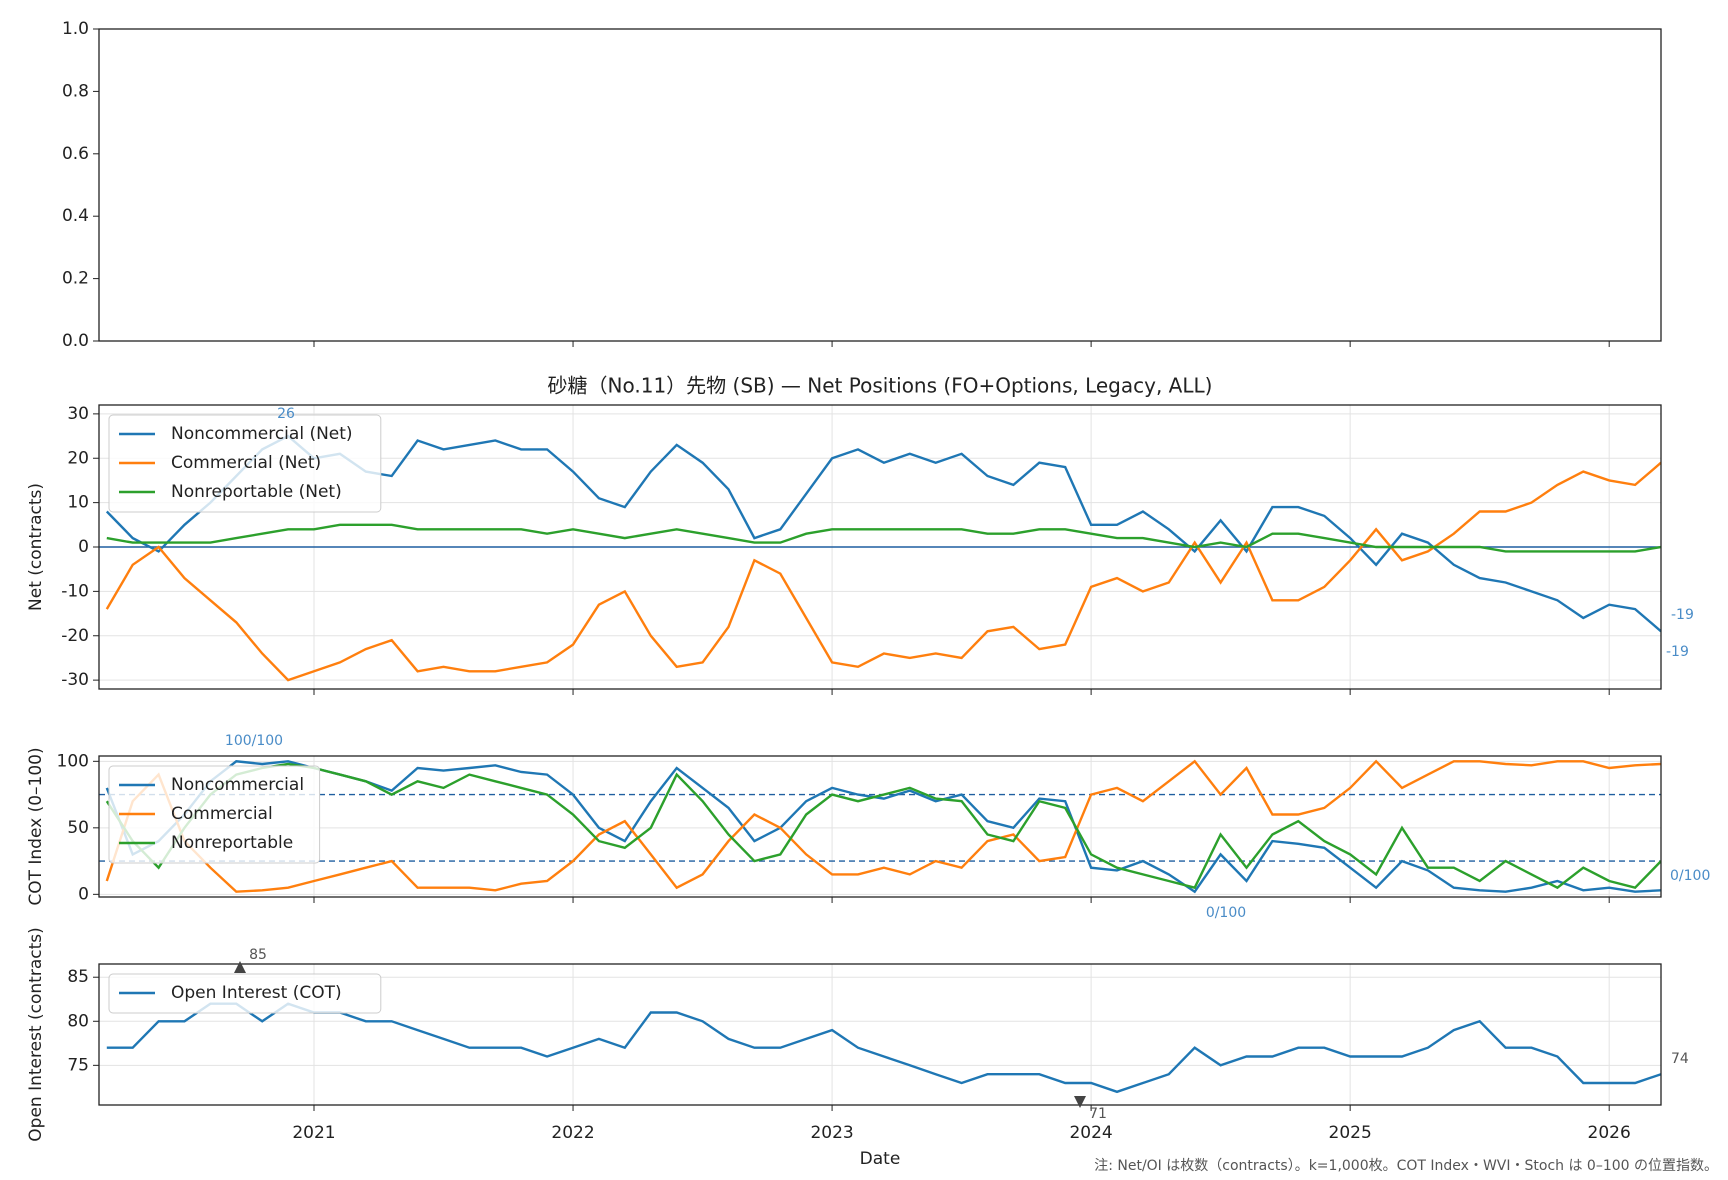  I want to click on y-axis-label: Net (contracts), so click(36, 547).